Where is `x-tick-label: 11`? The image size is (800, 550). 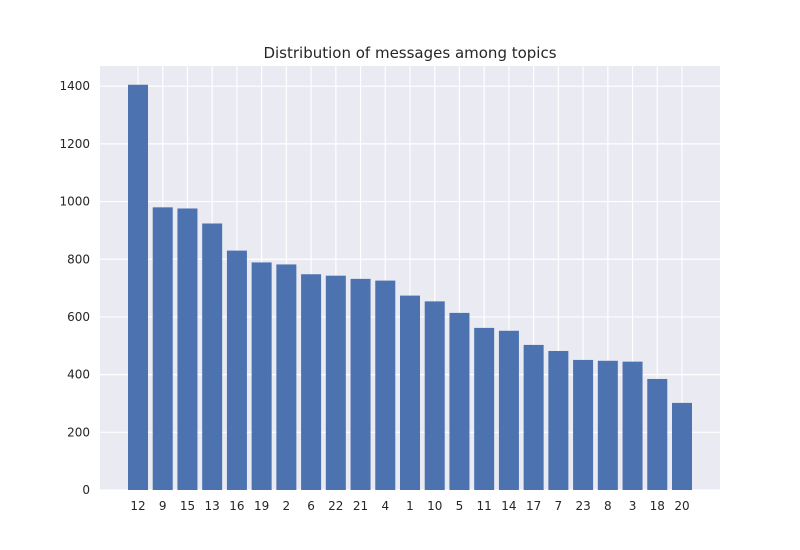
x-tick-label: 11 is located at coordinates (484, 506).